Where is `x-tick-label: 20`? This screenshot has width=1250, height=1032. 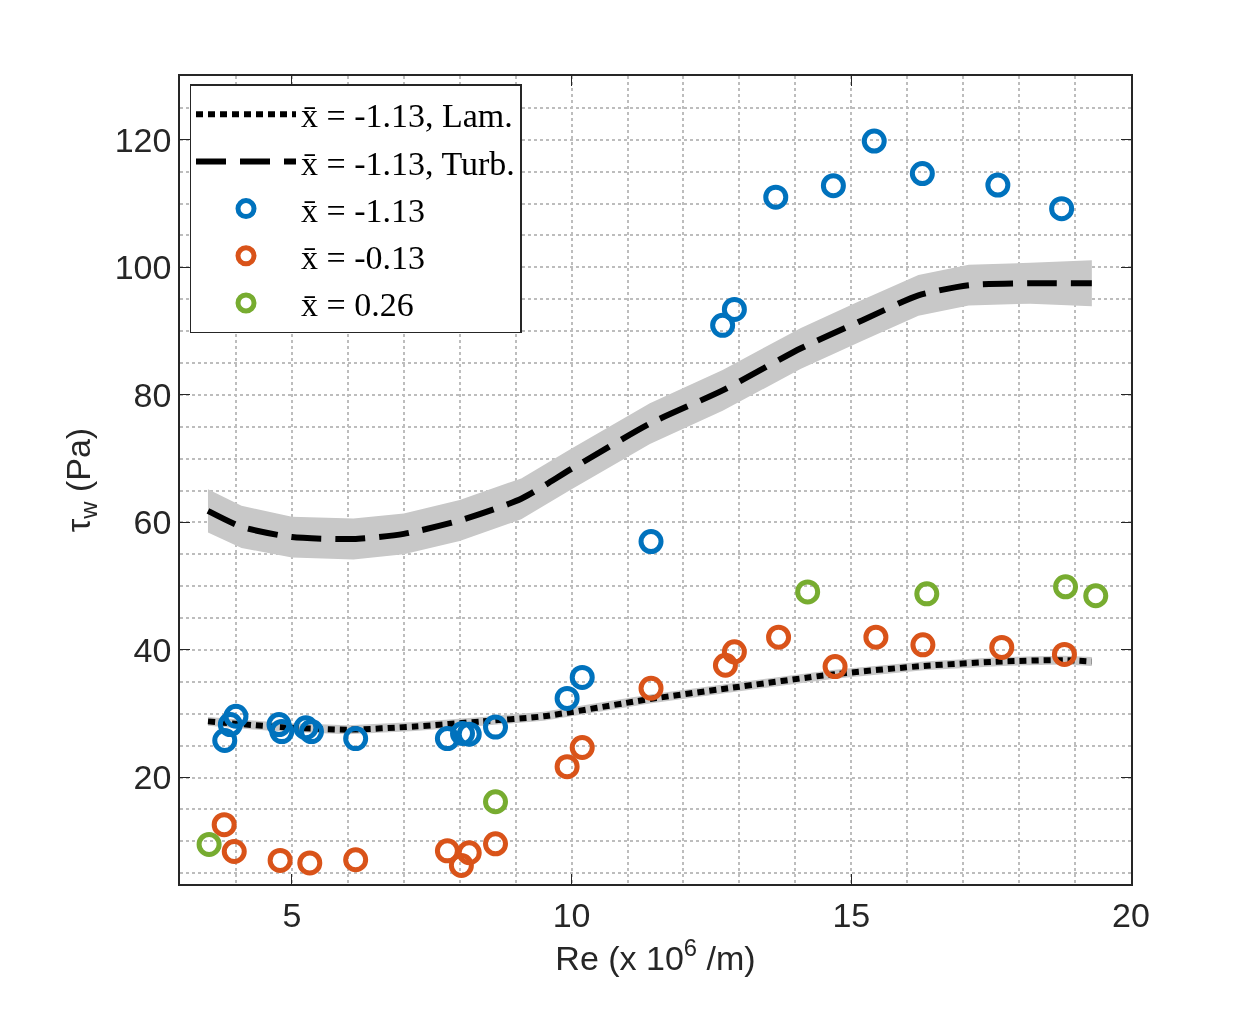 x-tick-label: 20 is located at coordinates (1131, 914).